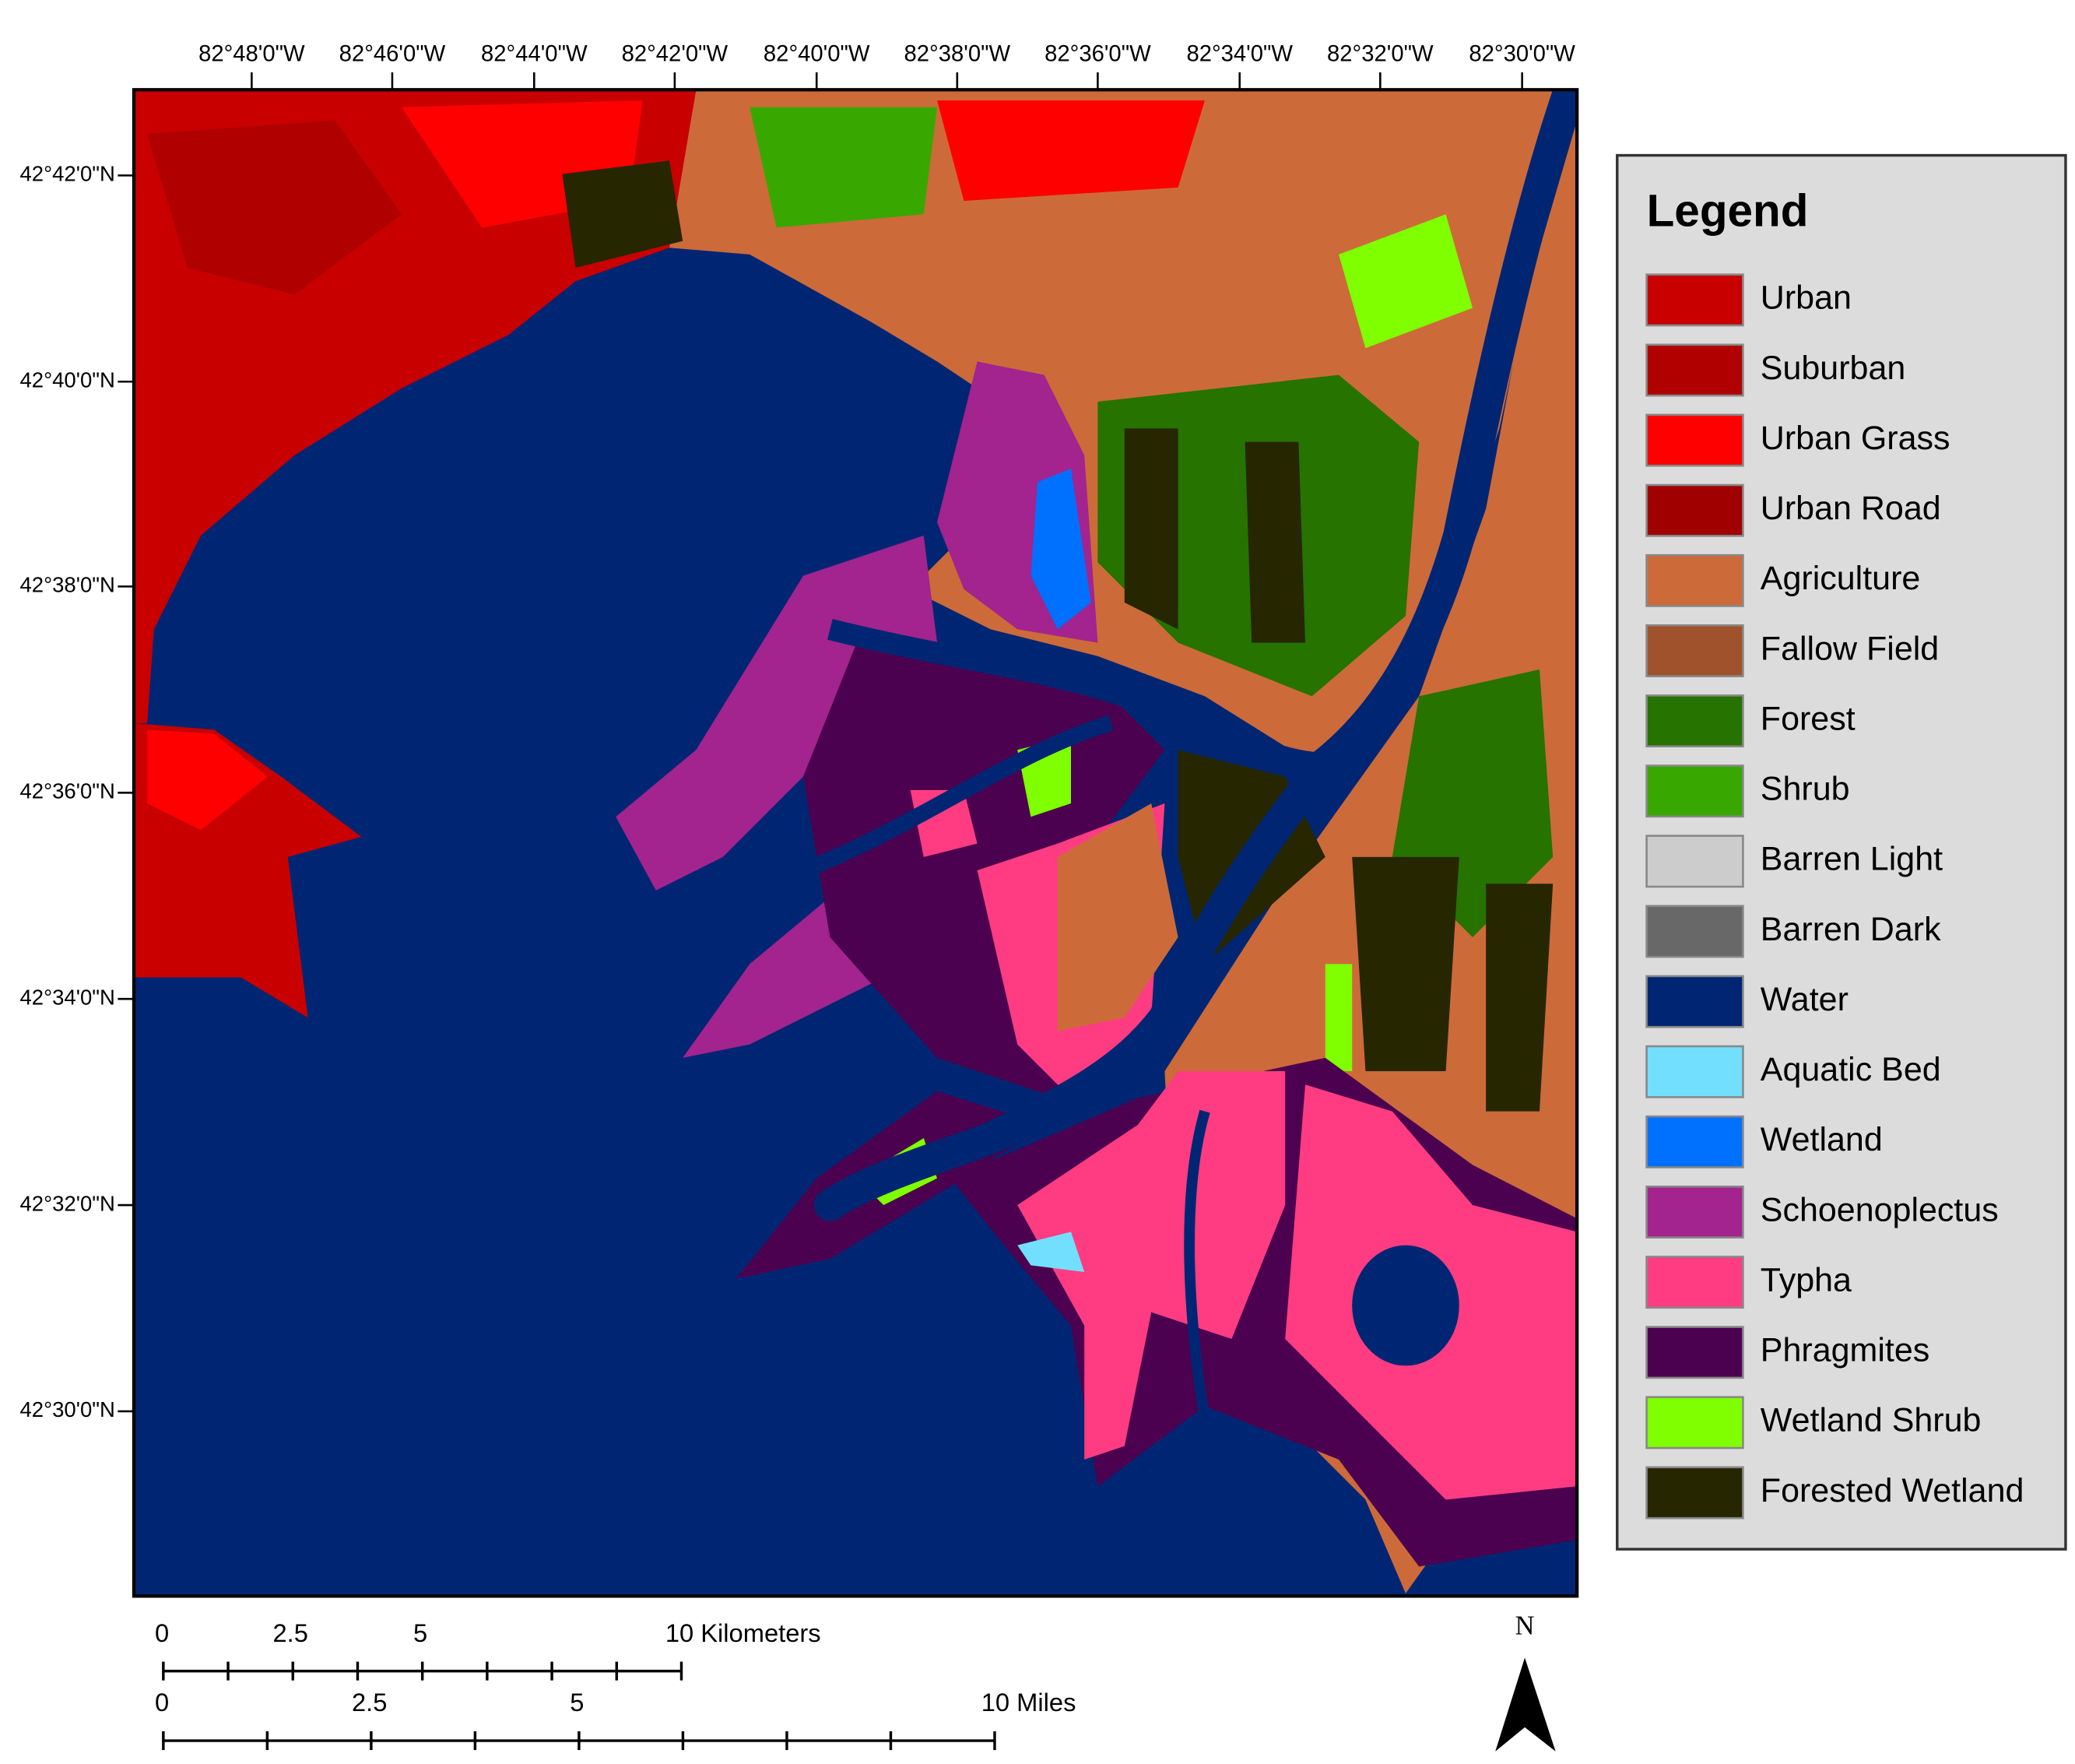 The width and height of the screenshot is (2075, 1764). I want to click on land-aquatic-bed, so click(1051, 1252).